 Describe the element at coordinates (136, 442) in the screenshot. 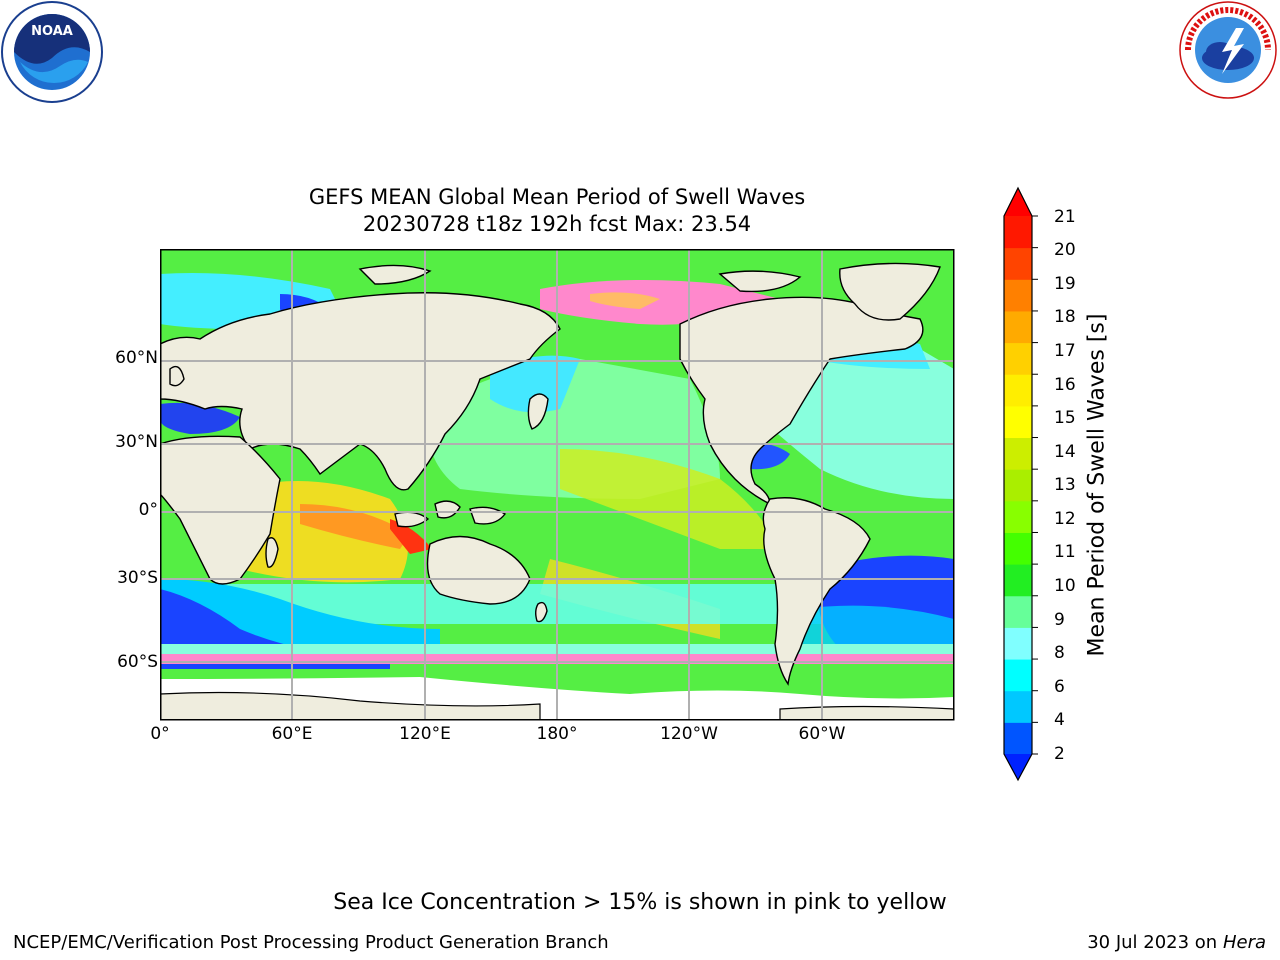

I see `lat-label-30n: 30°N` at that location.